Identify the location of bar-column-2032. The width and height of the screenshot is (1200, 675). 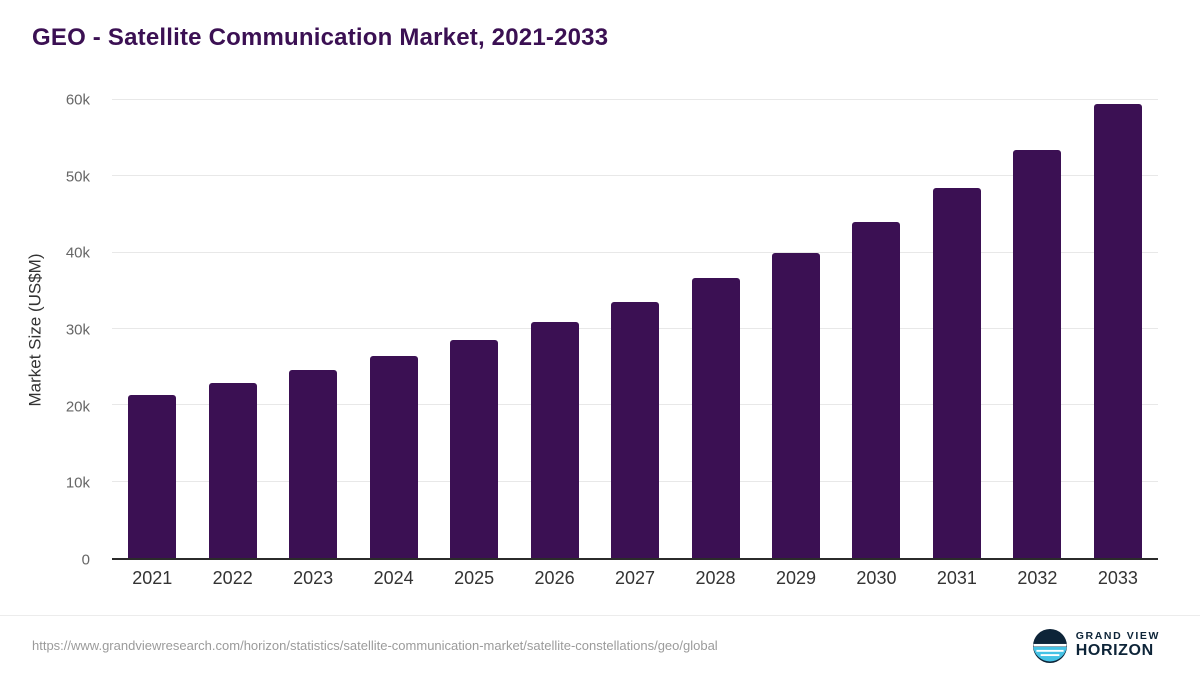
(1037, 329).